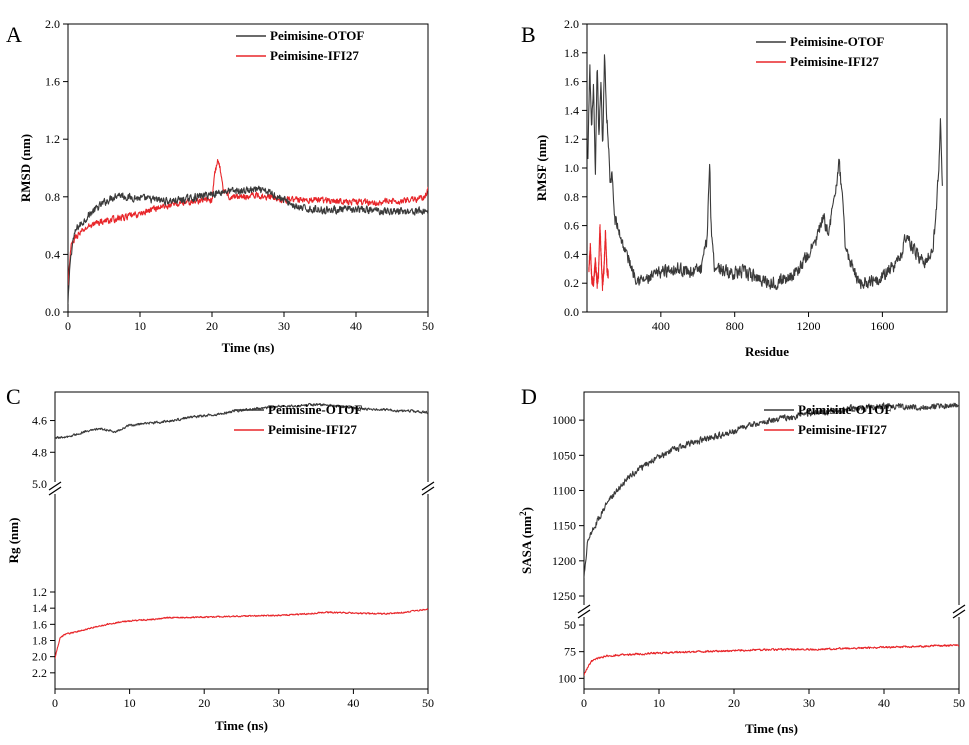 This screenshot has width=969, height=745. I want to click on y-tick-label: 5.0, so click(39, 484).